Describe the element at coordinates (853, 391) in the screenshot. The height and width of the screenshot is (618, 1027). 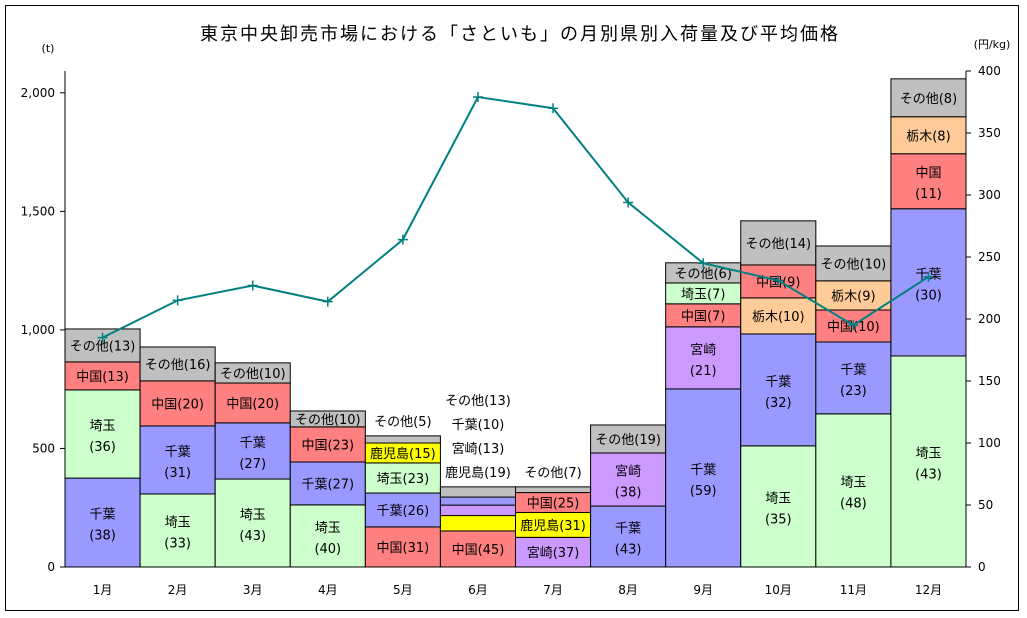
I see `bar-label: (23)` at that location.